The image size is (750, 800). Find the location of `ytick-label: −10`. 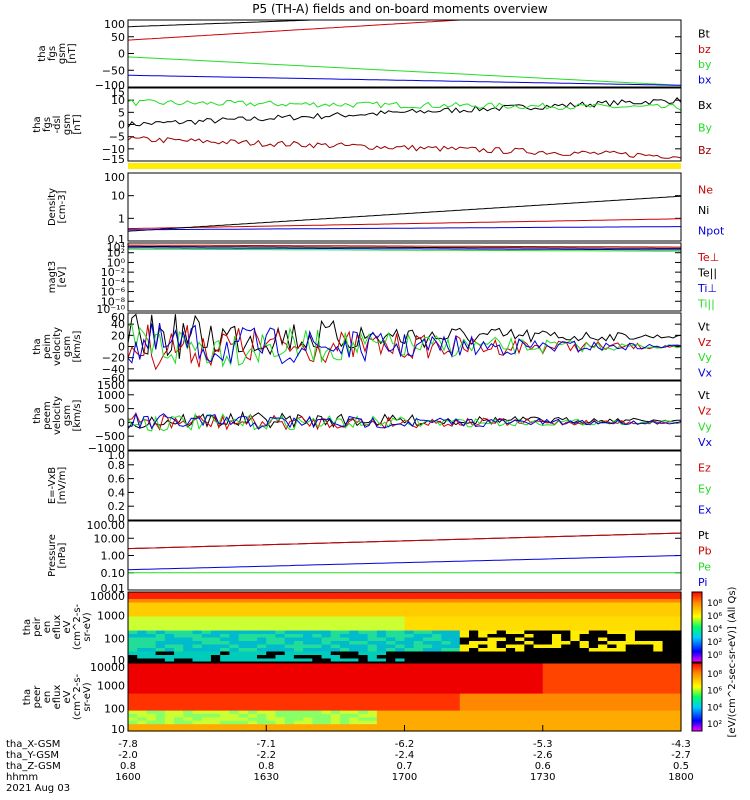

ytick-label: −10 is located at coordinates (113, 149).